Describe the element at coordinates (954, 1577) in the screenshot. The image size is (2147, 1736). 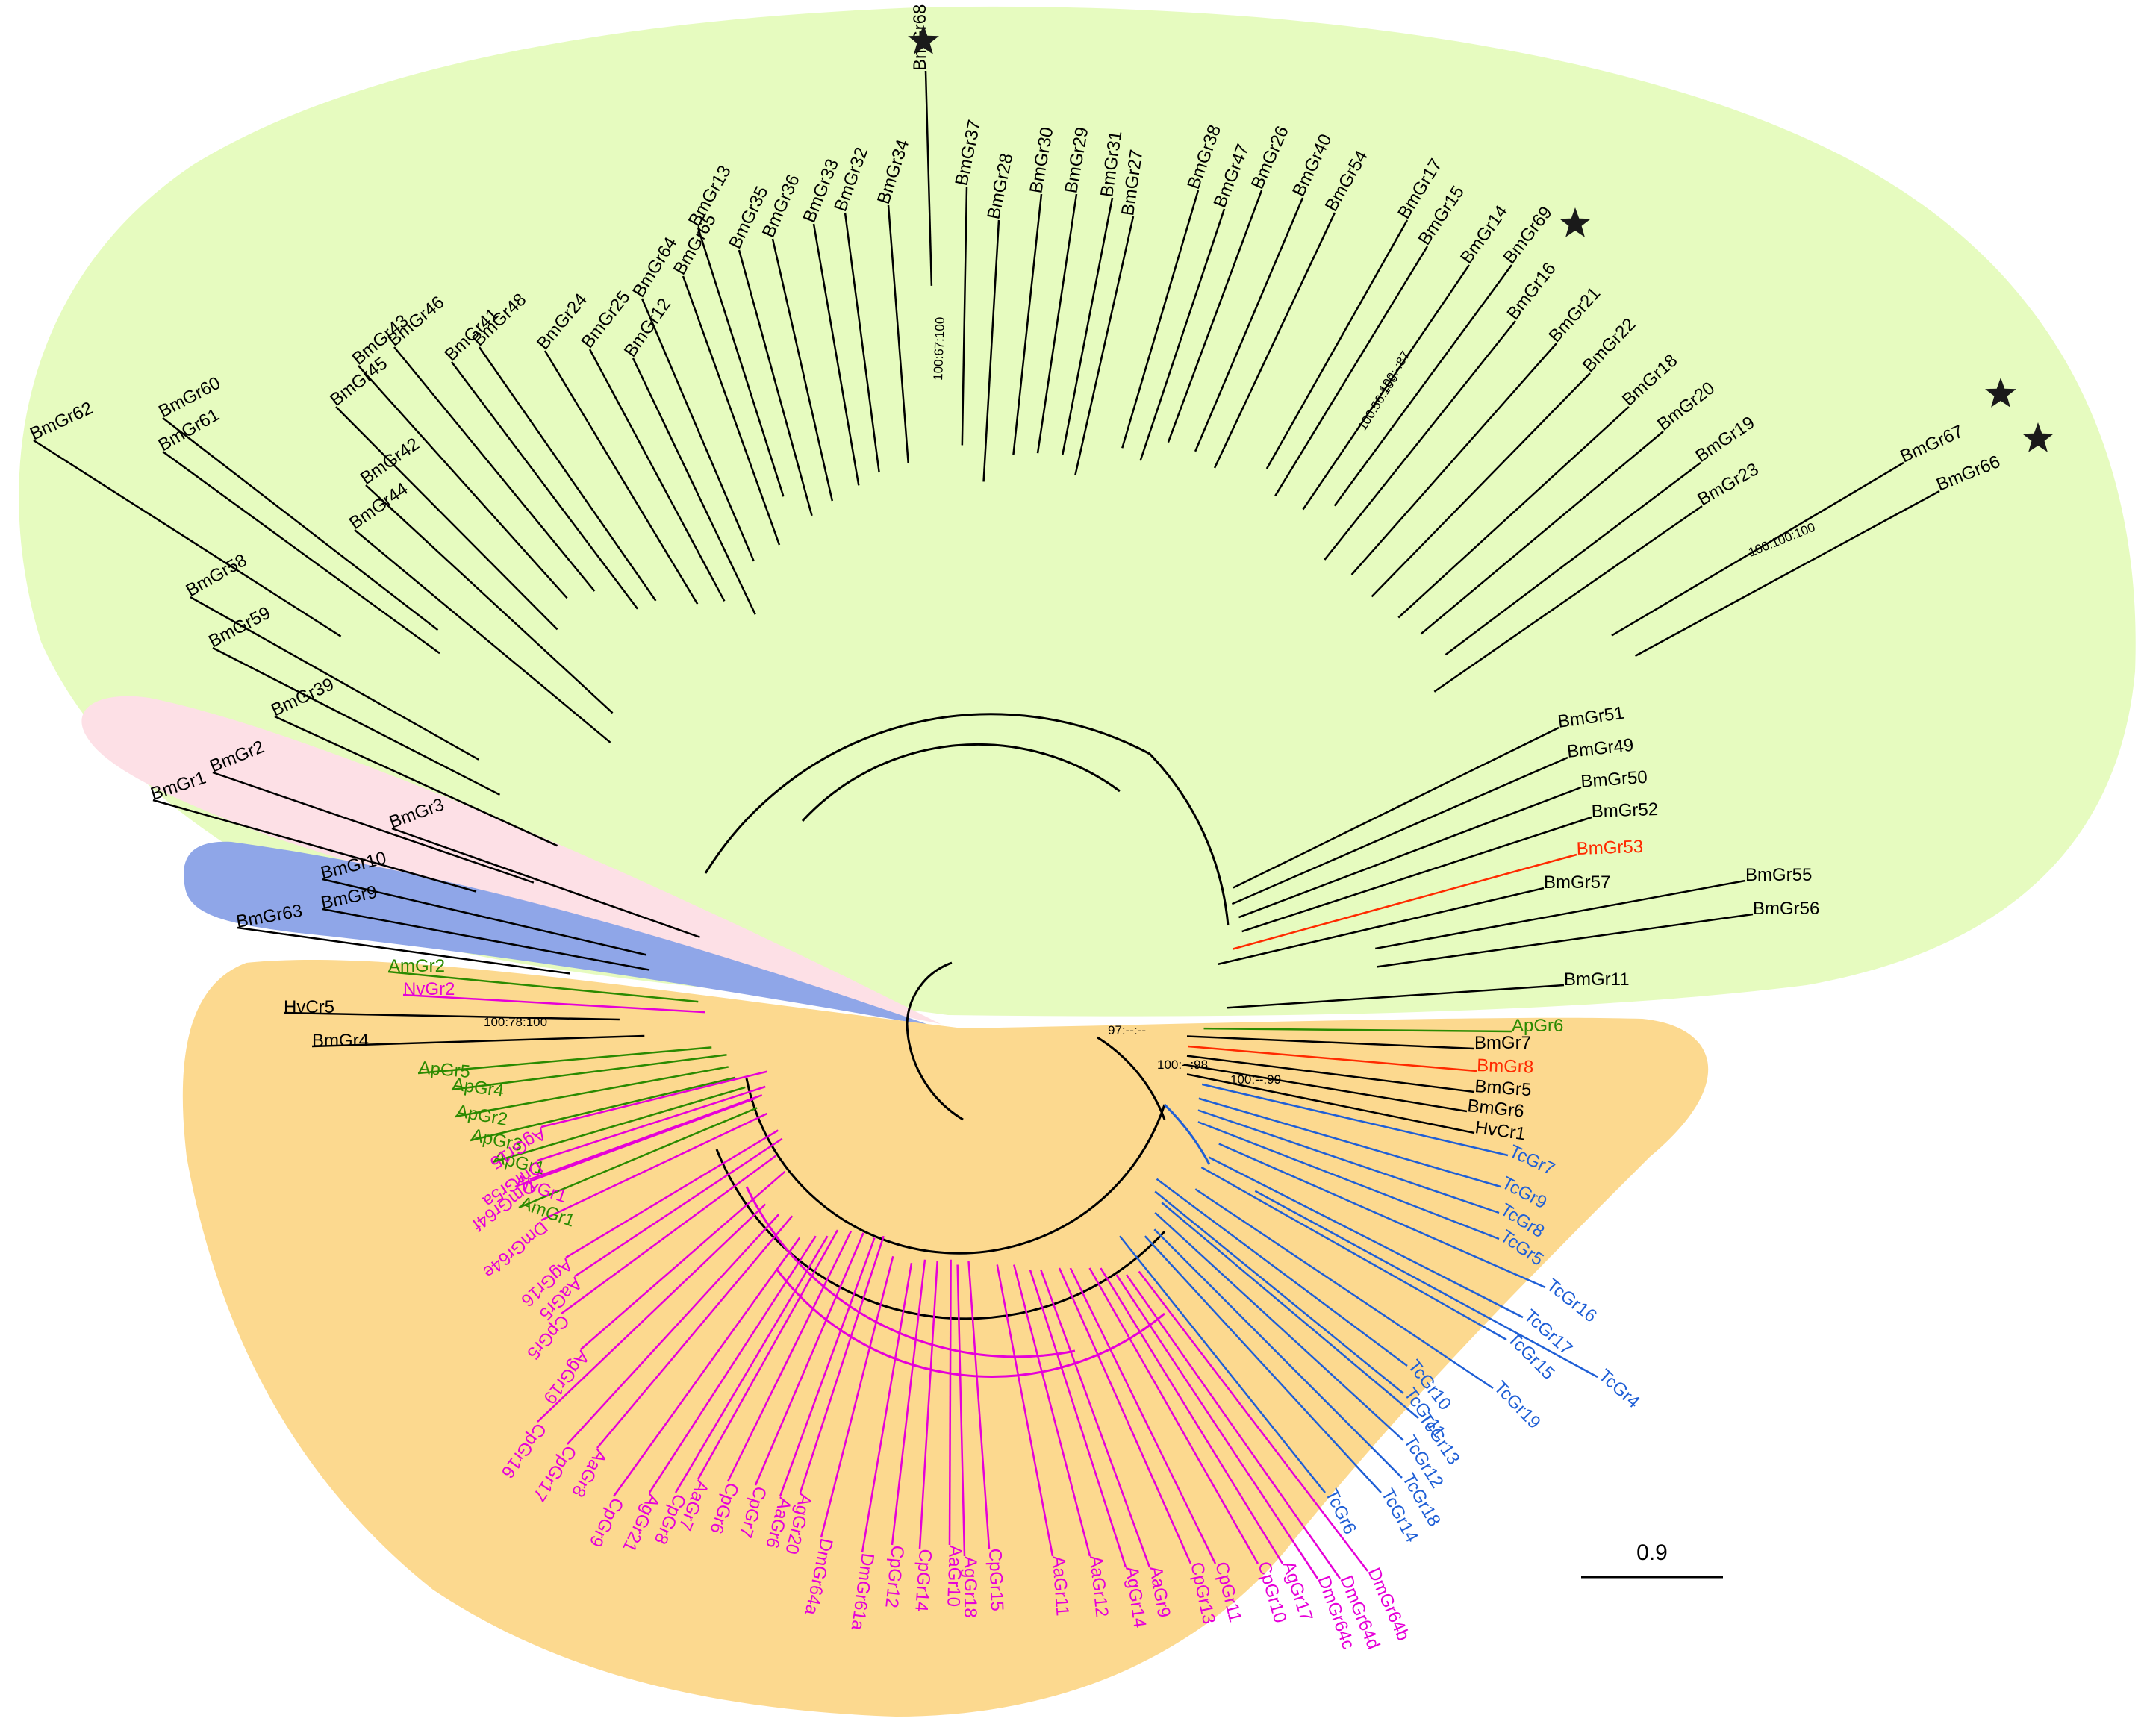
I see `leaf-label: AaGr10` at that location.